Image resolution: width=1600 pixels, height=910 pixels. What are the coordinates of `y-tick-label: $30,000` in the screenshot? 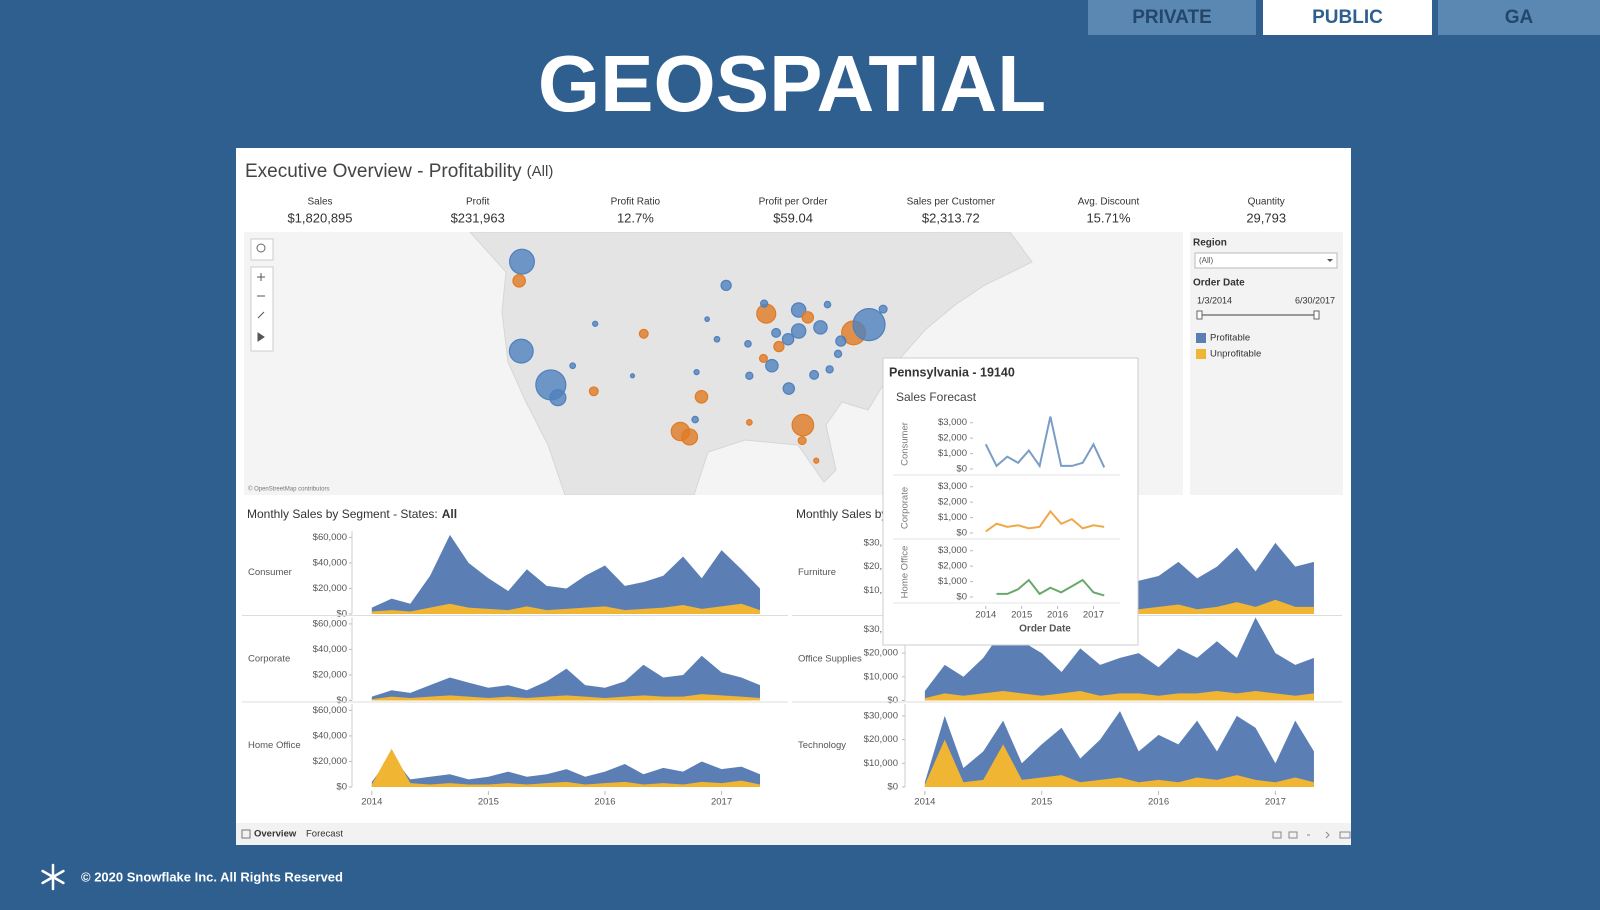 It's located at (881, 542).